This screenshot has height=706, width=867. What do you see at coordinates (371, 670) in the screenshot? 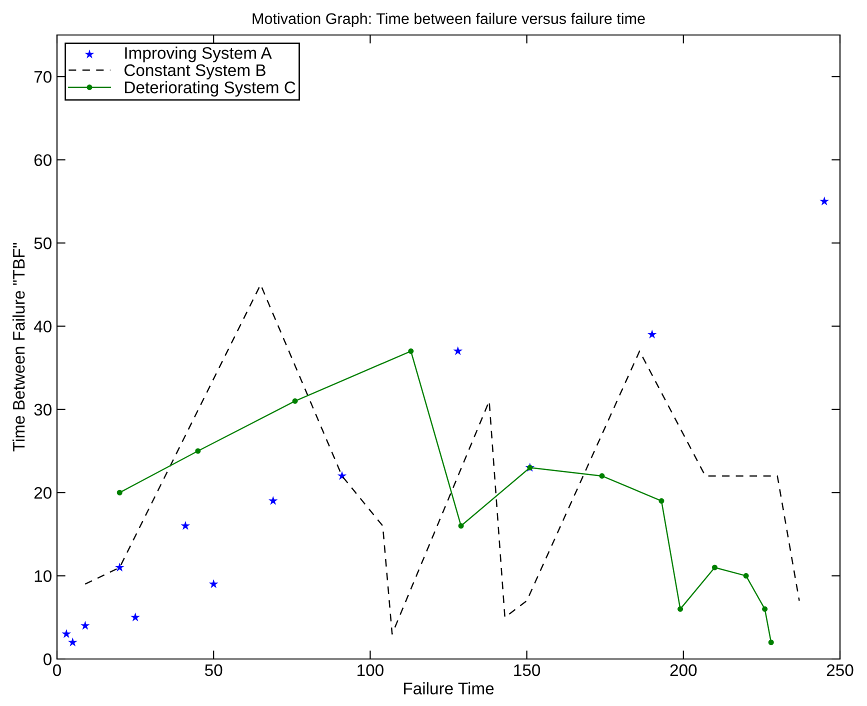
I see `x-tick-label: 100` at bounding box center [371, 670].